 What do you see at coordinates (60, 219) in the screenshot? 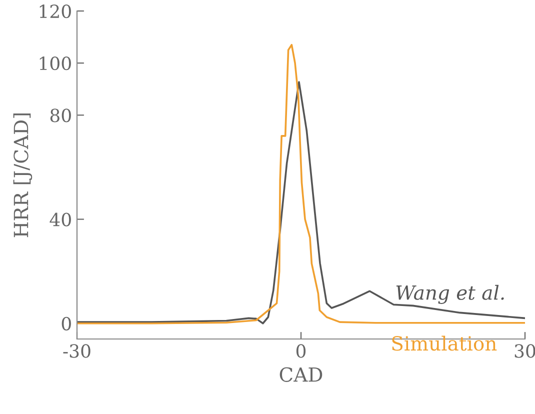
I see `y-tick-label: 40` at bounding box center [60, 219].